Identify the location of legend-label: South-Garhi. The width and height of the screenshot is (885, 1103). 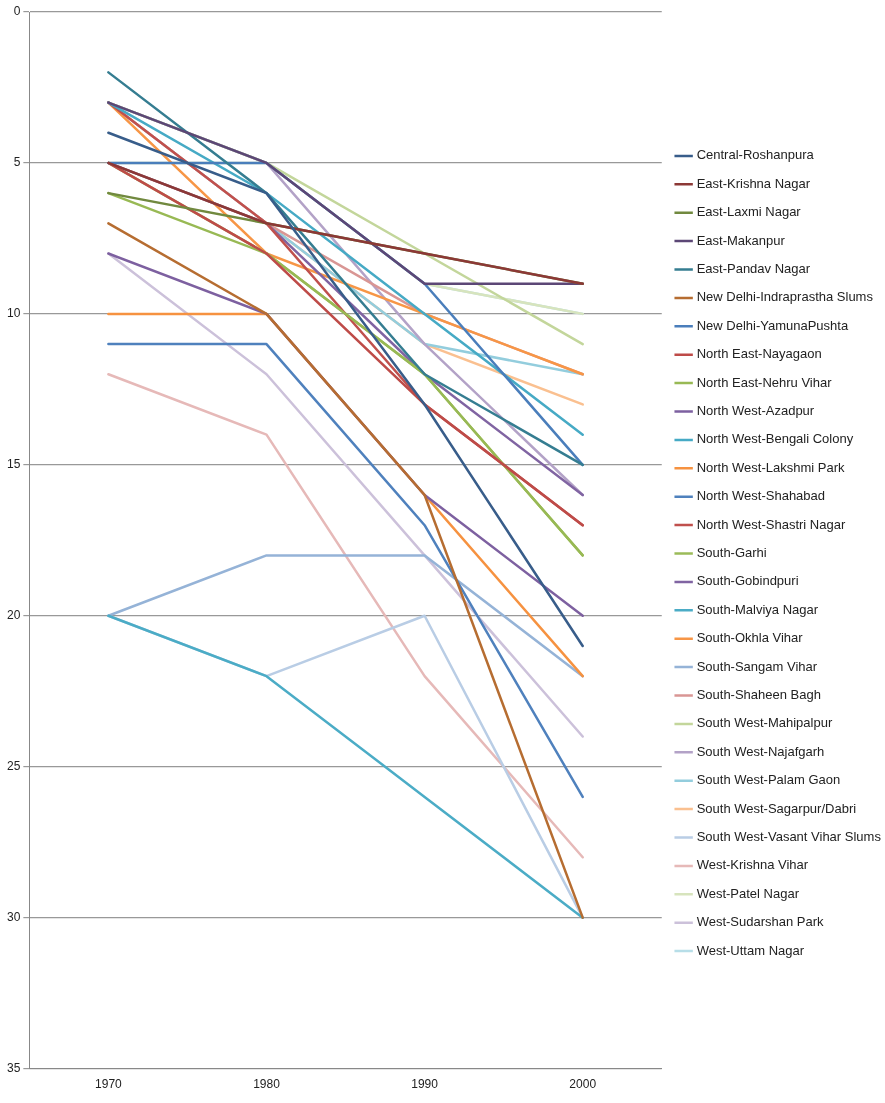
(731, 553).